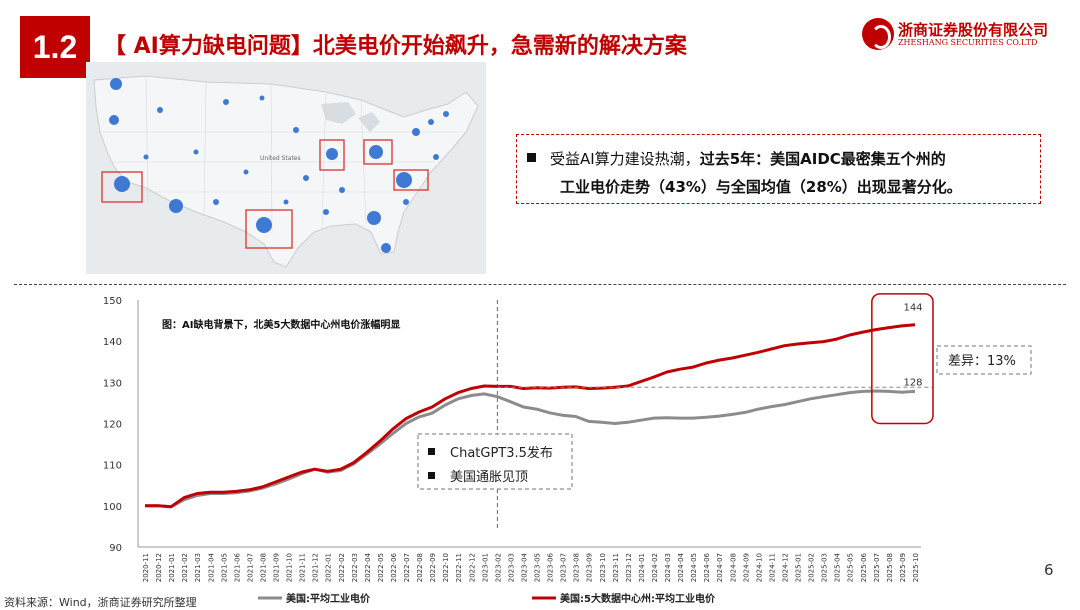 The image size is (1080, 610). What do you see at coordinates (112, 301) in the screenshot?
I see `y-tick-label: 150` at bounding box center [112, 301].